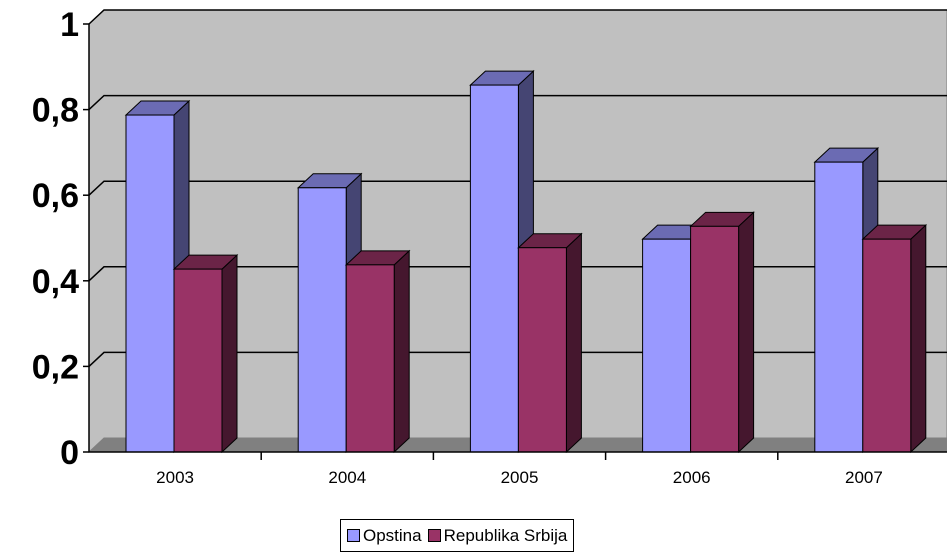 This screenshot has height=555, width=947. Describe the element at coordinates (505, 535) in the screenshot. I see `legend-label-republika-srbija: Republika Srbija` at that location.